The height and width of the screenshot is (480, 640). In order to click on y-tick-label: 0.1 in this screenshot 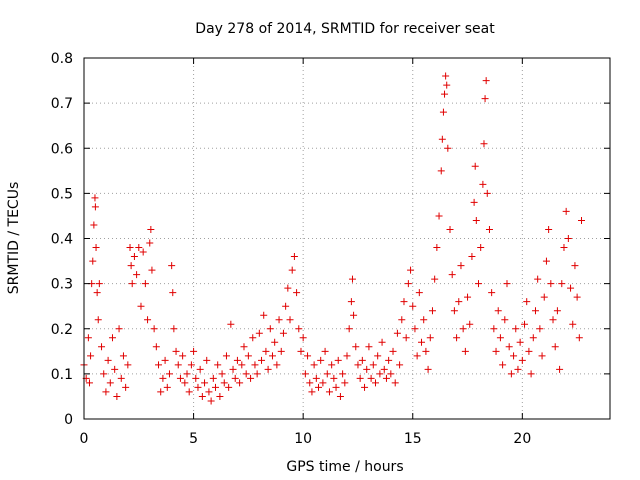, I will do `click(62, 375)`.